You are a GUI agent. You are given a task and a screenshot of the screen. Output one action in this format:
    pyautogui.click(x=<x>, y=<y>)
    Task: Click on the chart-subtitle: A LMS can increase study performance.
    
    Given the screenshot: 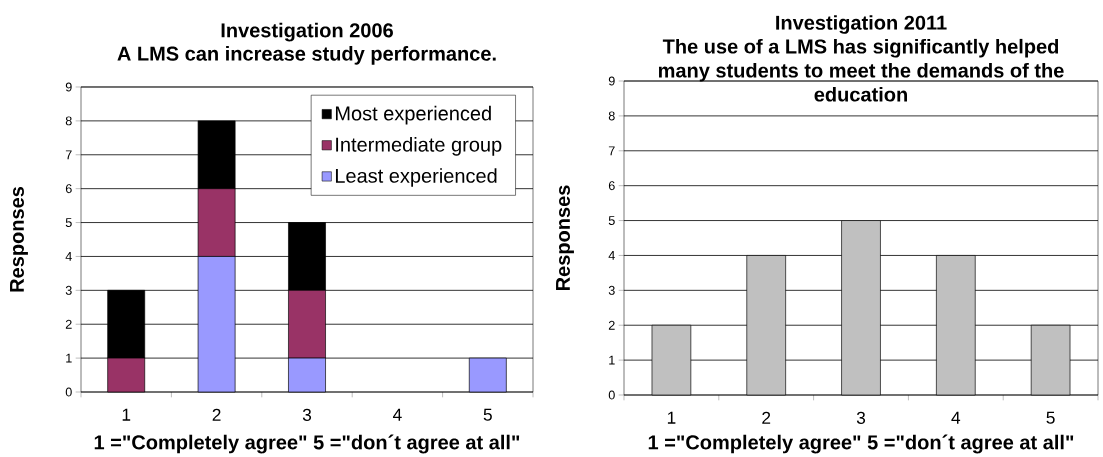 What is the action you would take?
    pyautogui.click(x=306, y=55)
    